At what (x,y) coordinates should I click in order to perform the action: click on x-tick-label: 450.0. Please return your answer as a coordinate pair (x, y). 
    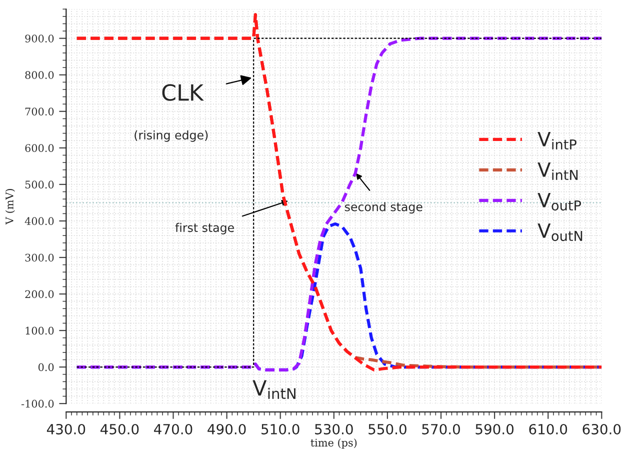
    Looking at the image, I should click on (119, 429).